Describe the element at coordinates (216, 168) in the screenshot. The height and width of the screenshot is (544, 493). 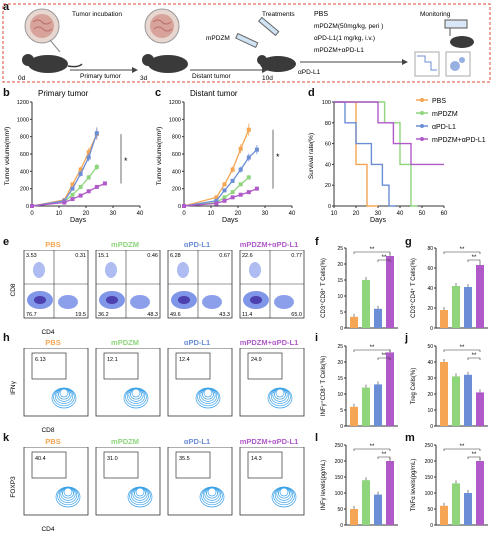
I see `chart-c-series-line` at that location.